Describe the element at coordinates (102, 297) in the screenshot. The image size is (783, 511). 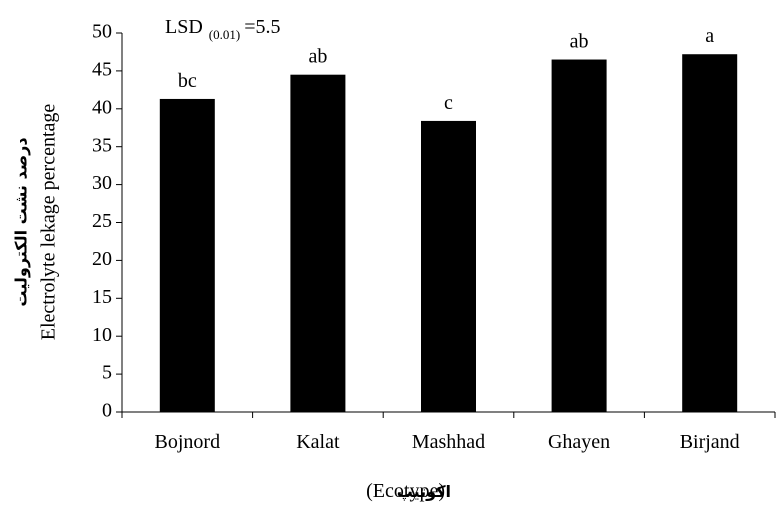
I see `y-tick-label: 15` at that location.